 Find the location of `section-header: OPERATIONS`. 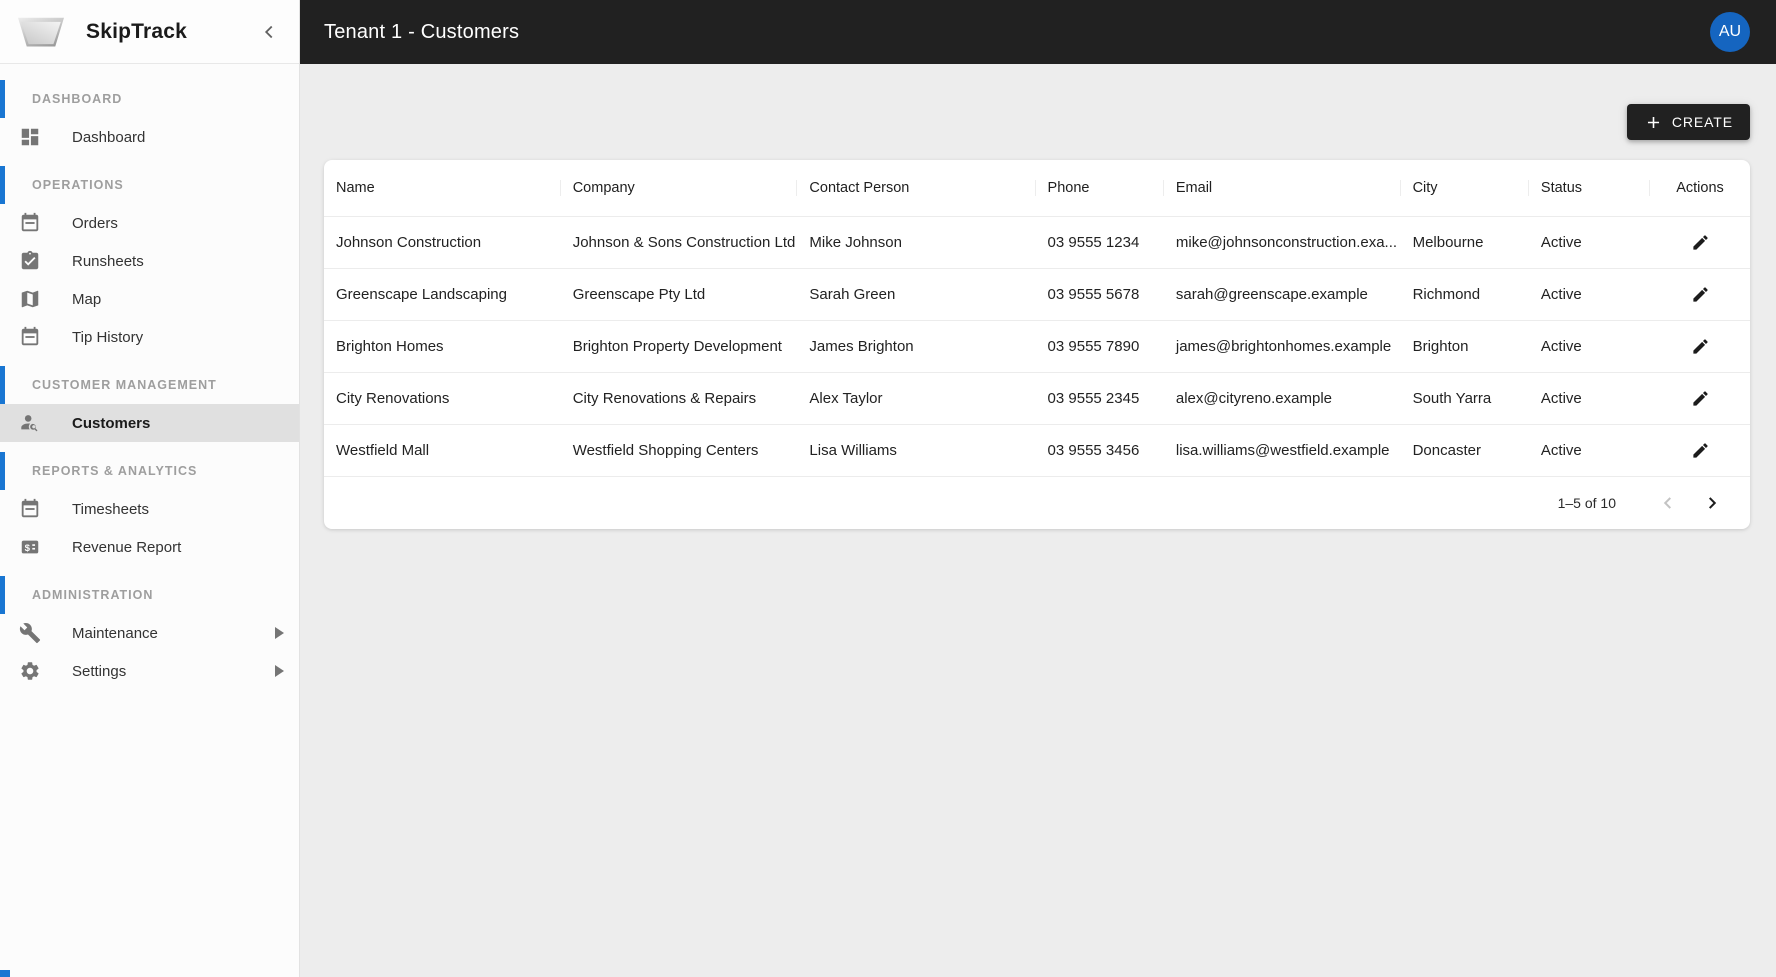

section-header: OPERATIONS is located at coordinates (149, 185).